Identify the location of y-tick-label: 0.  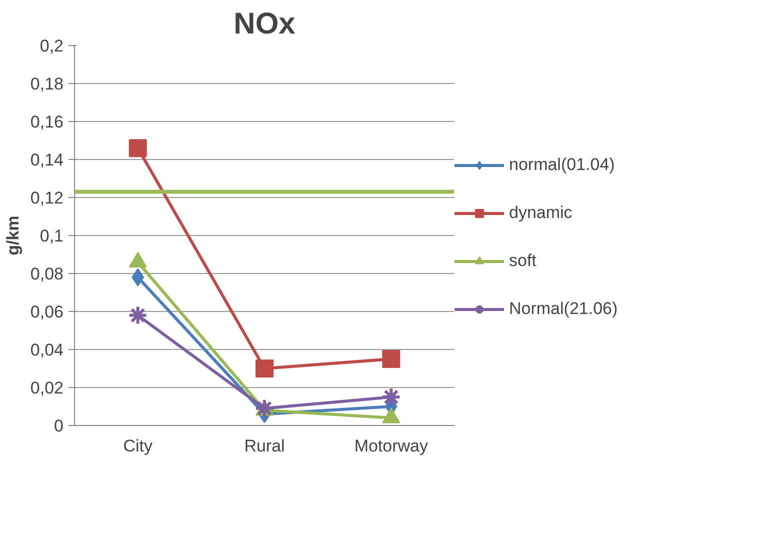
(59, 426).